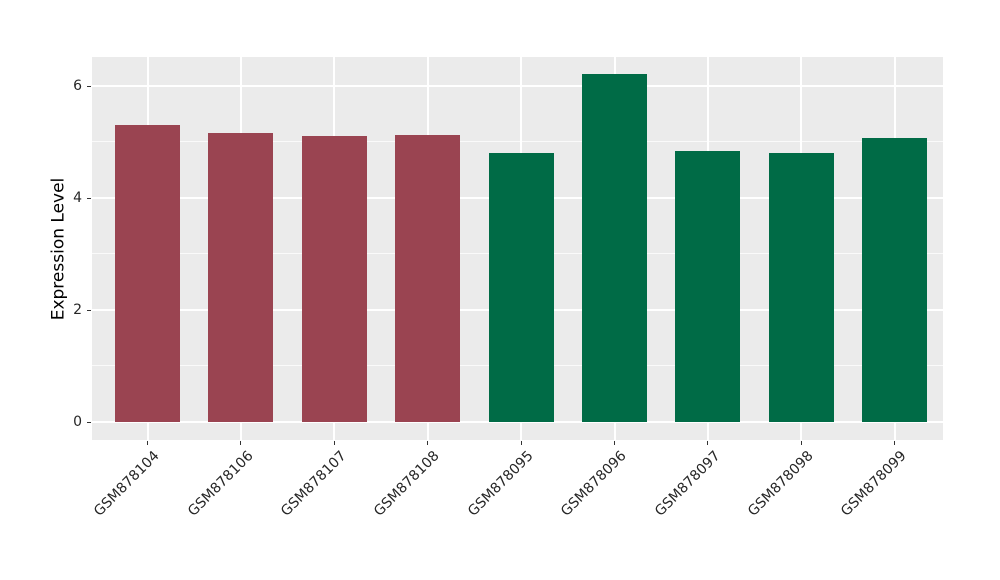  Describe the element at coordinates (521, 287) in the screenshot. I see `bar-GSM878095` at that location.